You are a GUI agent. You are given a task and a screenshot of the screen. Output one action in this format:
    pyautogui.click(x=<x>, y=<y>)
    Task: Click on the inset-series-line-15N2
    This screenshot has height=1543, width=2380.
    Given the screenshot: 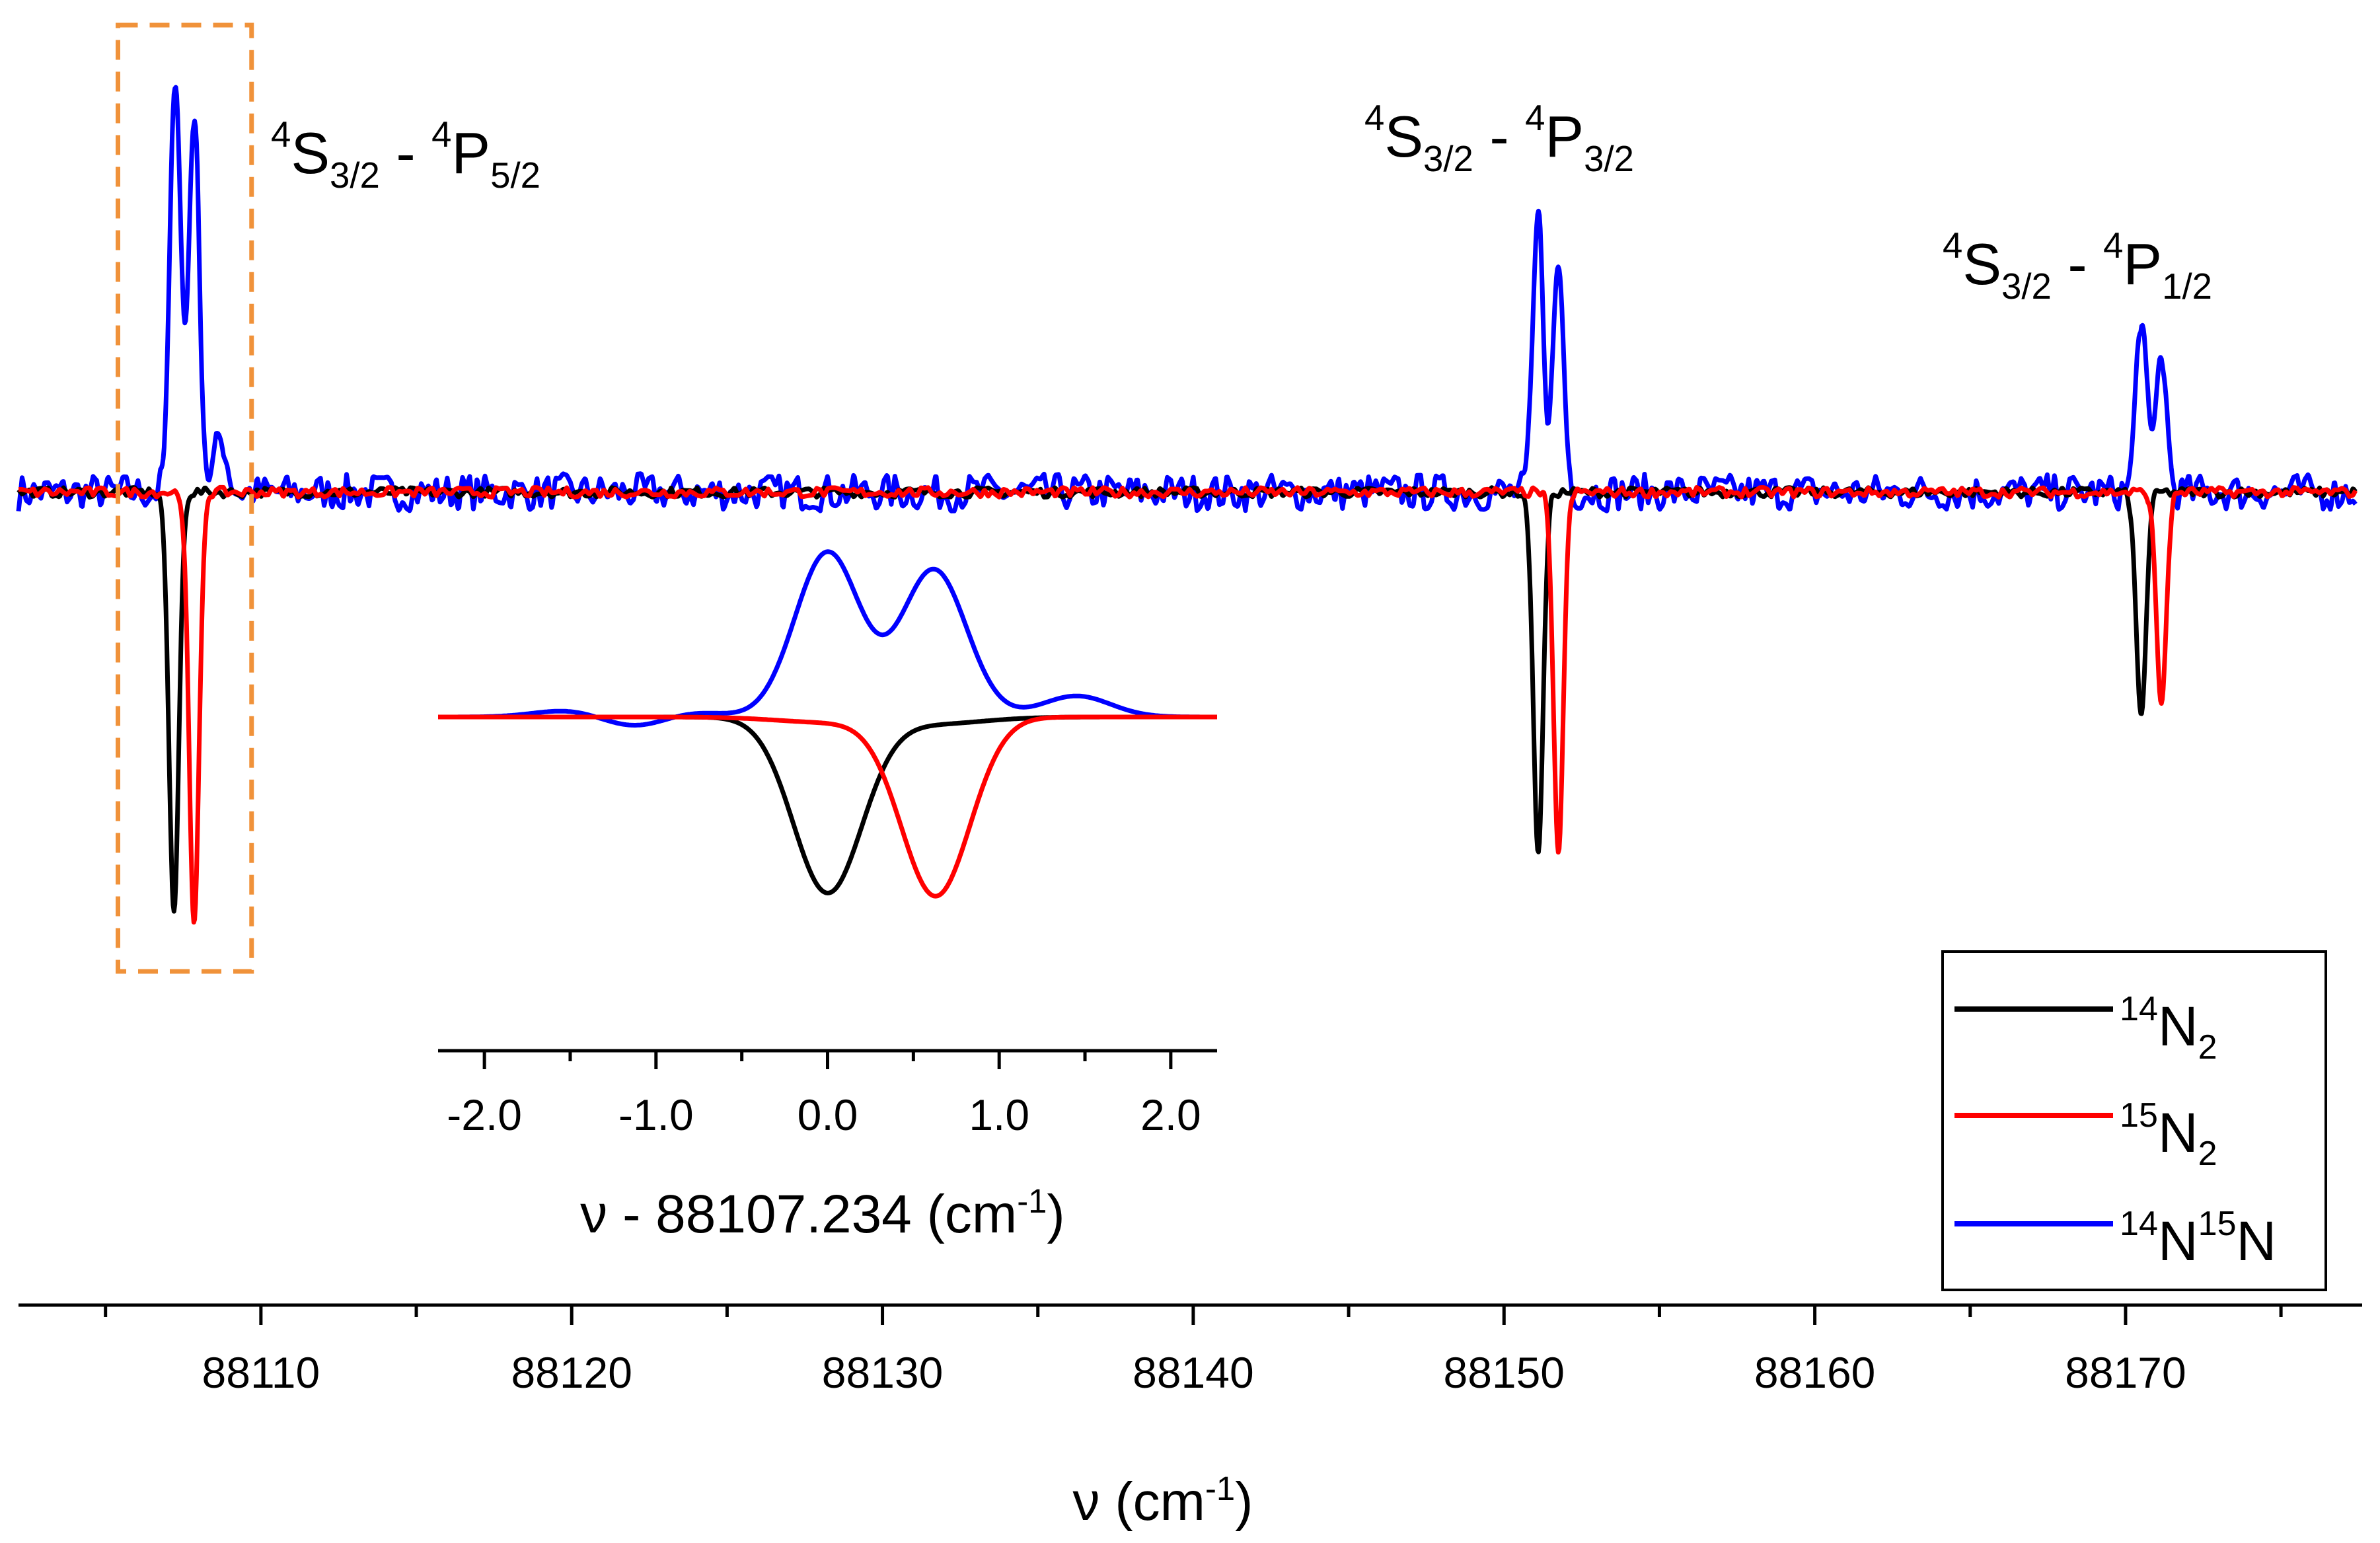 What is the action you would take?
    pyautogui.click(x=827, y=807)
    